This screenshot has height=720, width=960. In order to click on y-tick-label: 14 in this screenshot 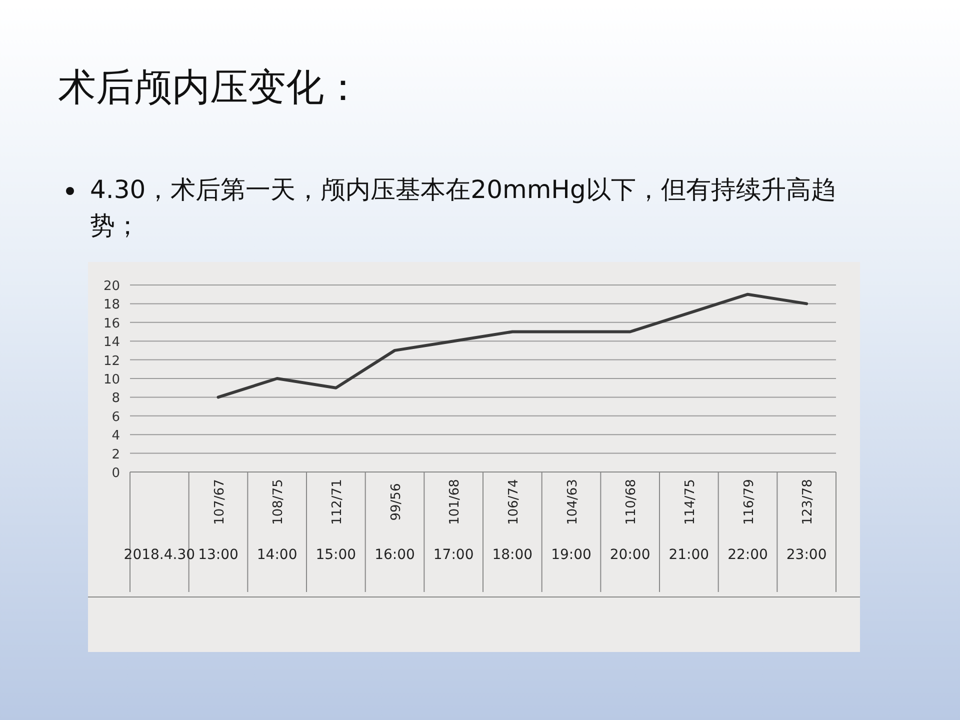, I will do `click(111, 342)`.